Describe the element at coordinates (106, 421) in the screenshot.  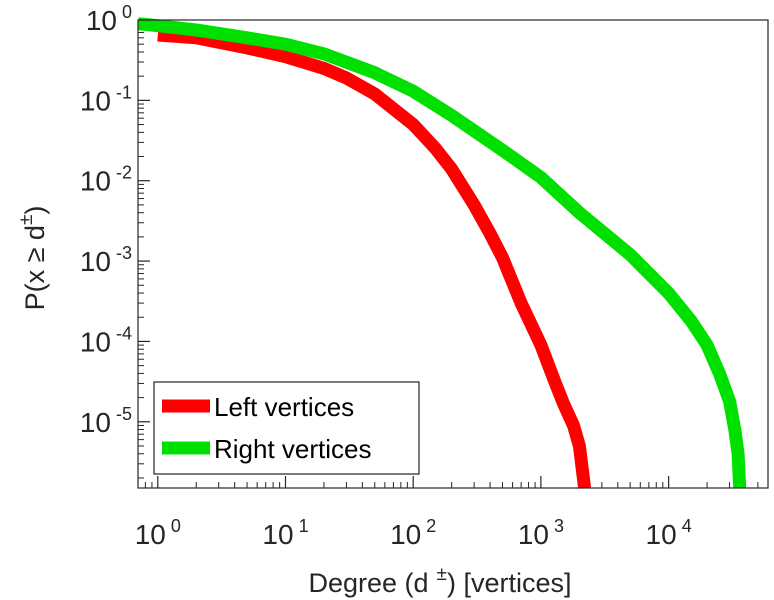
I see `y-tick-label: 10 -5` at that location.